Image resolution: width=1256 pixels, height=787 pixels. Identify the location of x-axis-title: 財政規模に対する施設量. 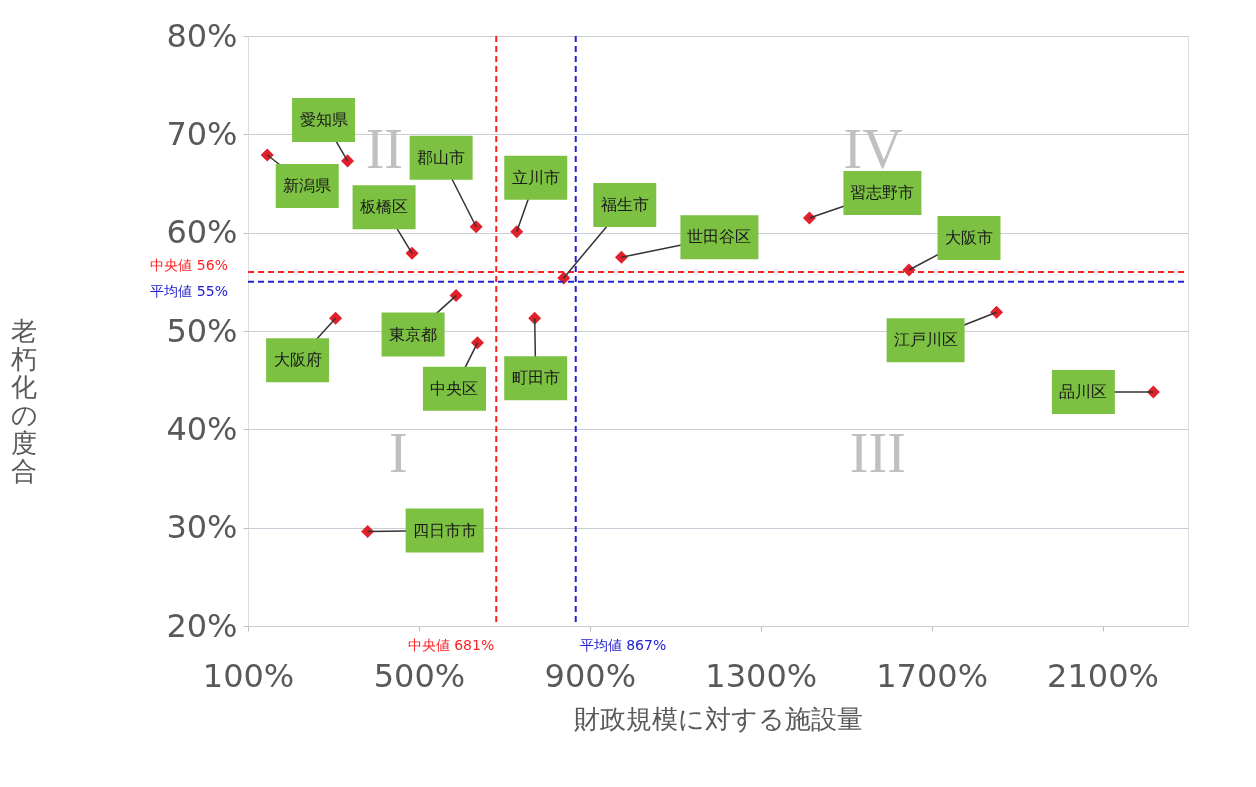
(718, 718).